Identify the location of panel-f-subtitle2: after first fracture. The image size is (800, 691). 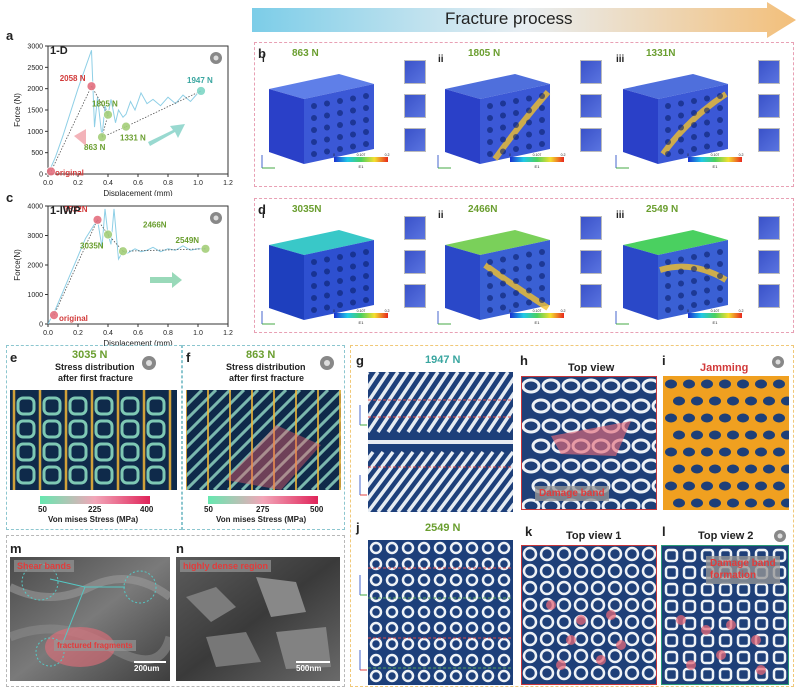
(267, 378).